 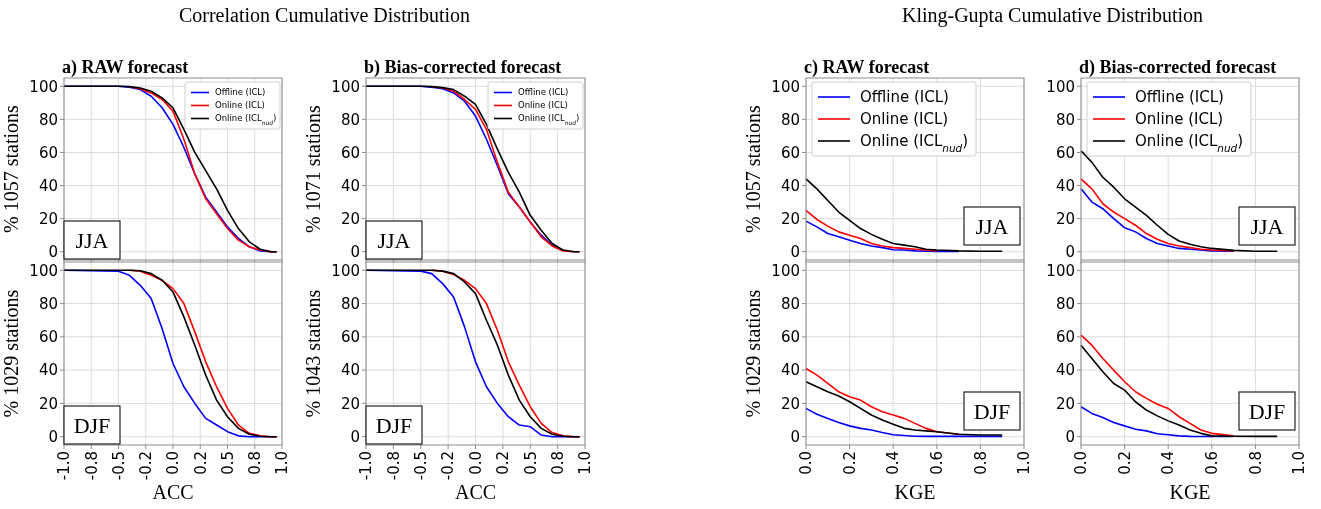 I want to click on x-axis-title: ACC, so click(x=475, y=492).